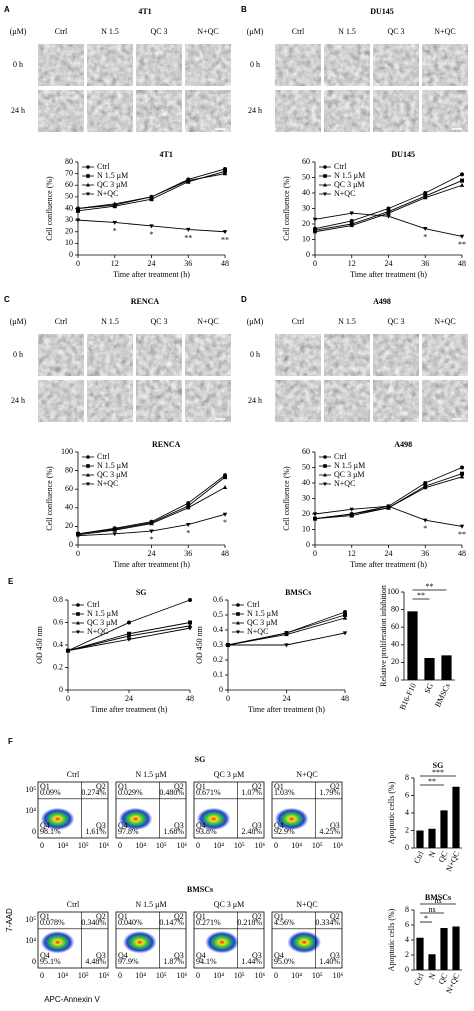 The image size is (474, 1011). What do you see at coordinates (218, 674) in the screenshot?
I see `y-tick-label: 0.1` at bounding box center [218, 674].